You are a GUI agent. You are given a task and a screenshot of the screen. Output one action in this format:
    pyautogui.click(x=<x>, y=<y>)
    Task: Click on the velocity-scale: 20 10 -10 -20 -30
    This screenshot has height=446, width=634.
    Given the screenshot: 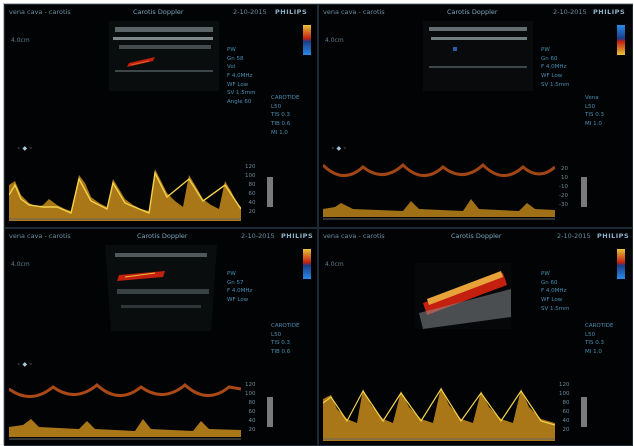 What is the action you would take?
    pyautogui.click(x=563, y=187)
    